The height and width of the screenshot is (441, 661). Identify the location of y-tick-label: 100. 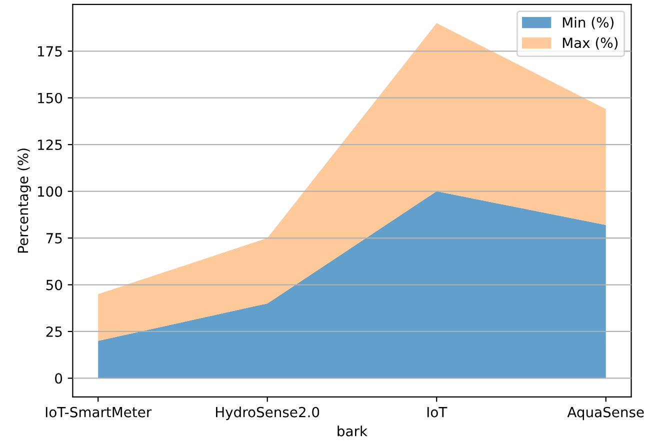
(50, 191).